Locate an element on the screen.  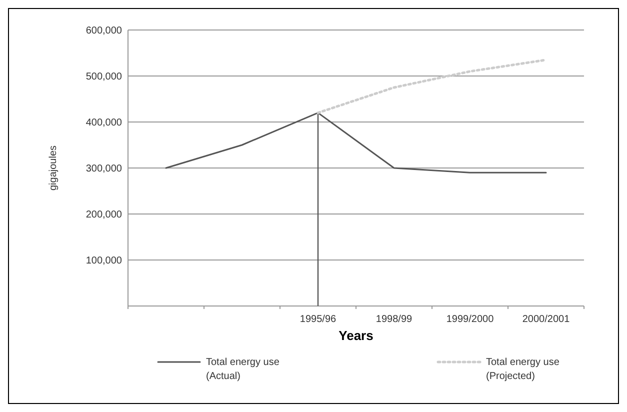
y-axis-title: gigajoules is located at coordinates (53, 168).